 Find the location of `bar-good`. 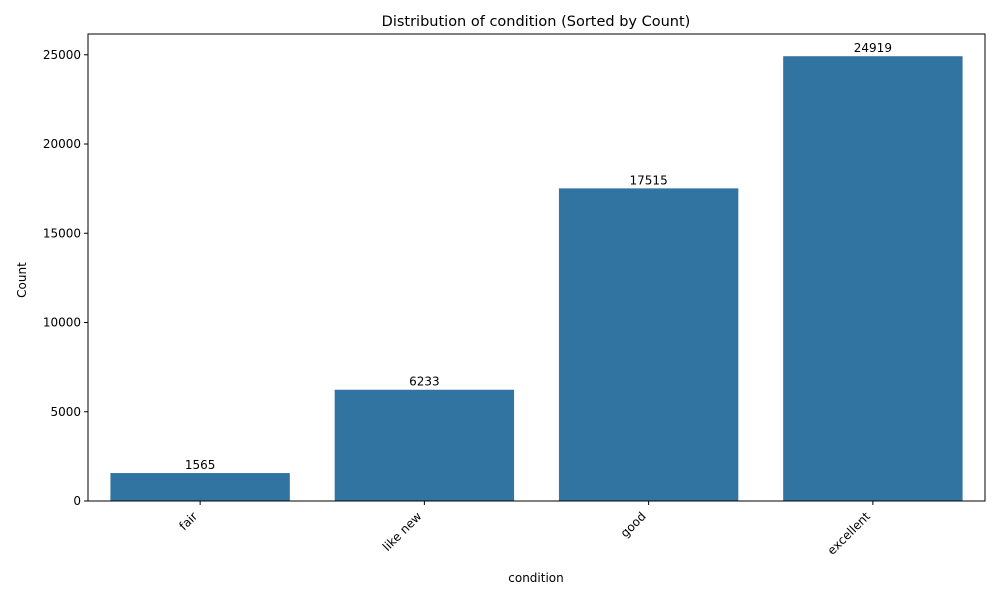

bar-good is located at coordinates (648, 344).